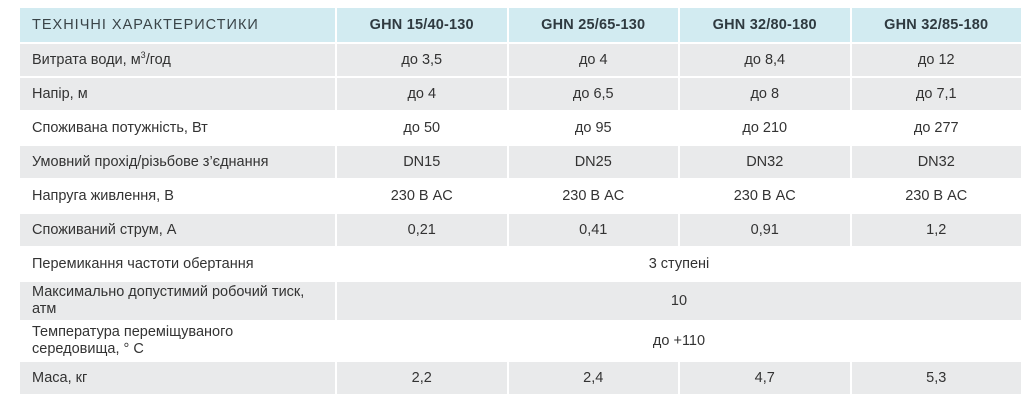 The height and width of the screenshot is (412, 1021). Describe the element at coordinates (177, 230) in the screenshot. I see `row-label: Споживаний струм, А` at that location.